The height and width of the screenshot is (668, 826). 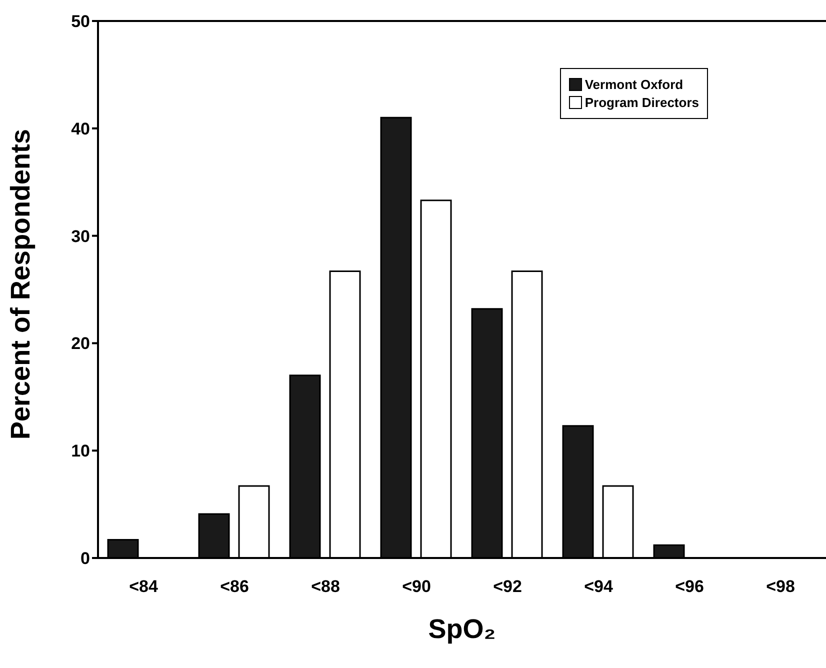 I want to click on x-tick-label: <90, so click(x=416, y=586).